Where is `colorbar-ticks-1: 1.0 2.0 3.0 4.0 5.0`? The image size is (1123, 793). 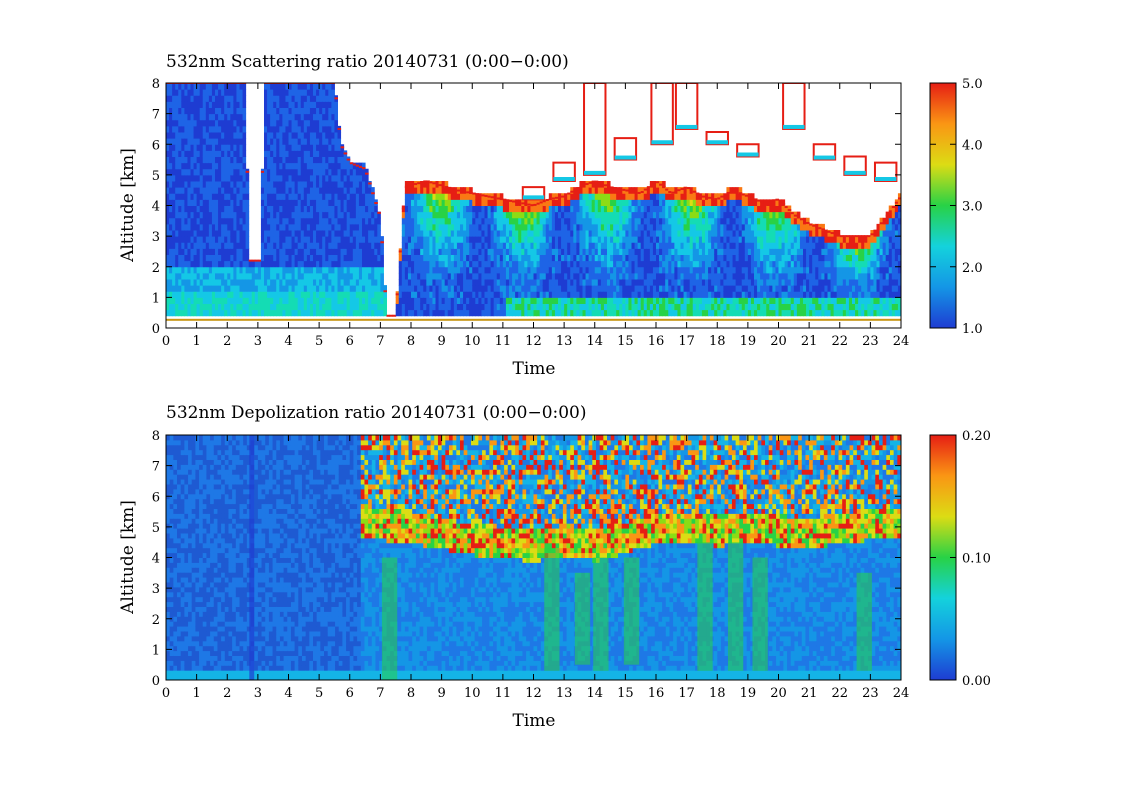 colorbar-ticks-1: 1.0 2.0 3.0 4.0 5.0 is located at coordinates (956, 207).